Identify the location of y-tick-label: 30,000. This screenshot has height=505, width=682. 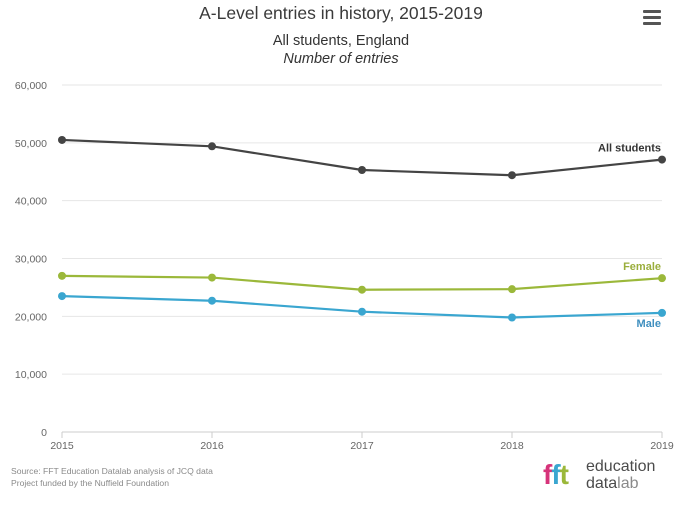
(31, 260).